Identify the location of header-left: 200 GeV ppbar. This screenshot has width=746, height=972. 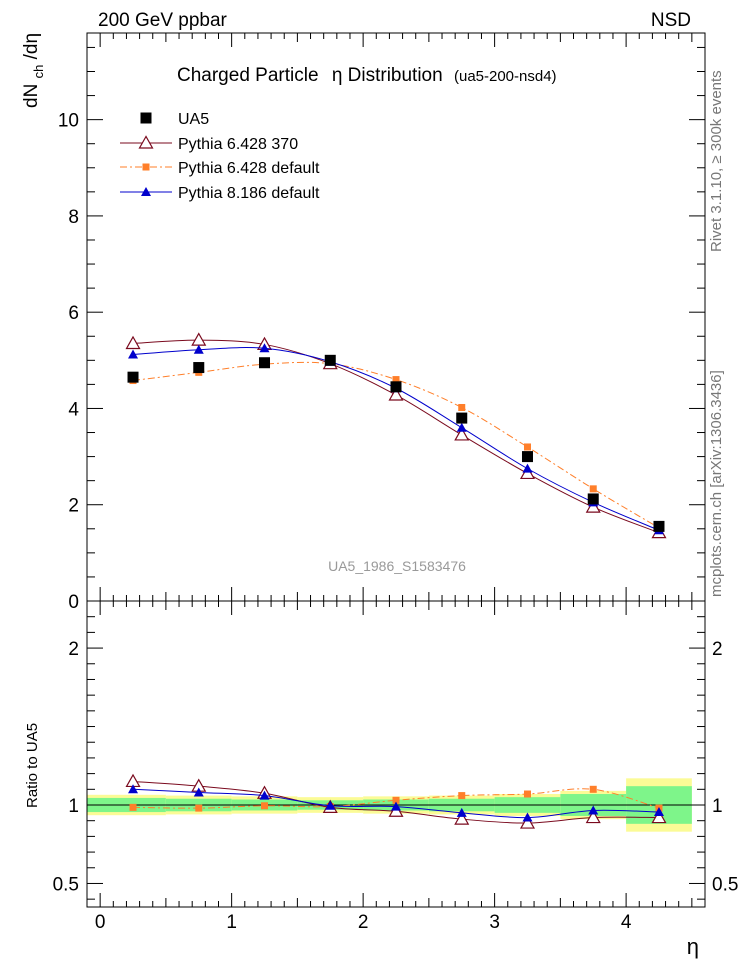
(163, 20).